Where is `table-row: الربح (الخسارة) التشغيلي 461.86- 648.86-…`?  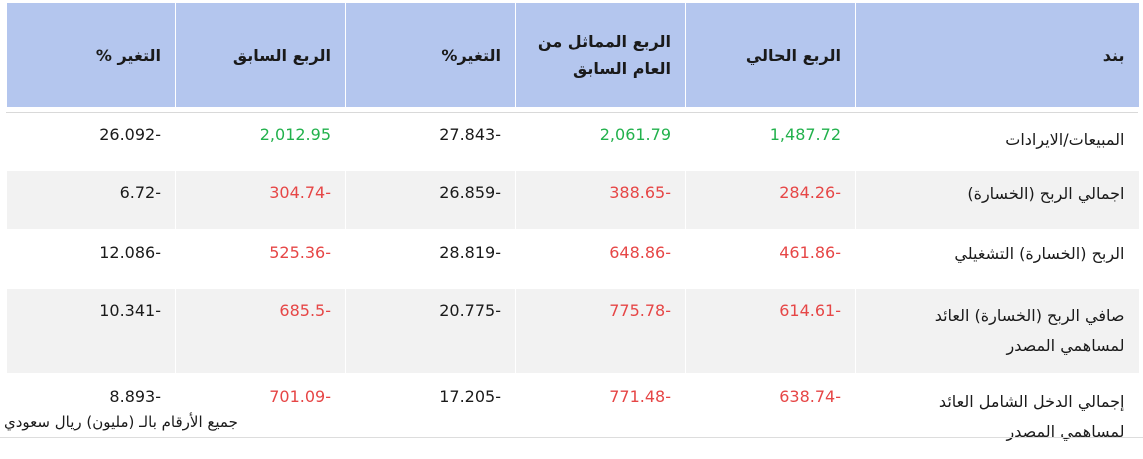 table-row: الربح (الخسارة) التشغيلي 461.86- 648.86-… is located at coordinates (572, 259).